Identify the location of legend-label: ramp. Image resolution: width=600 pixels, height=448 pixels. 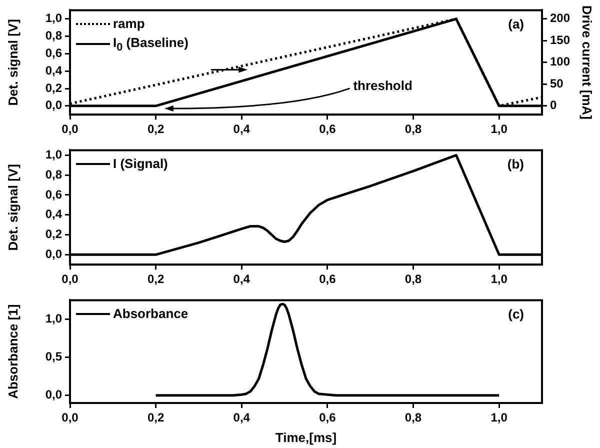
(129, 24).